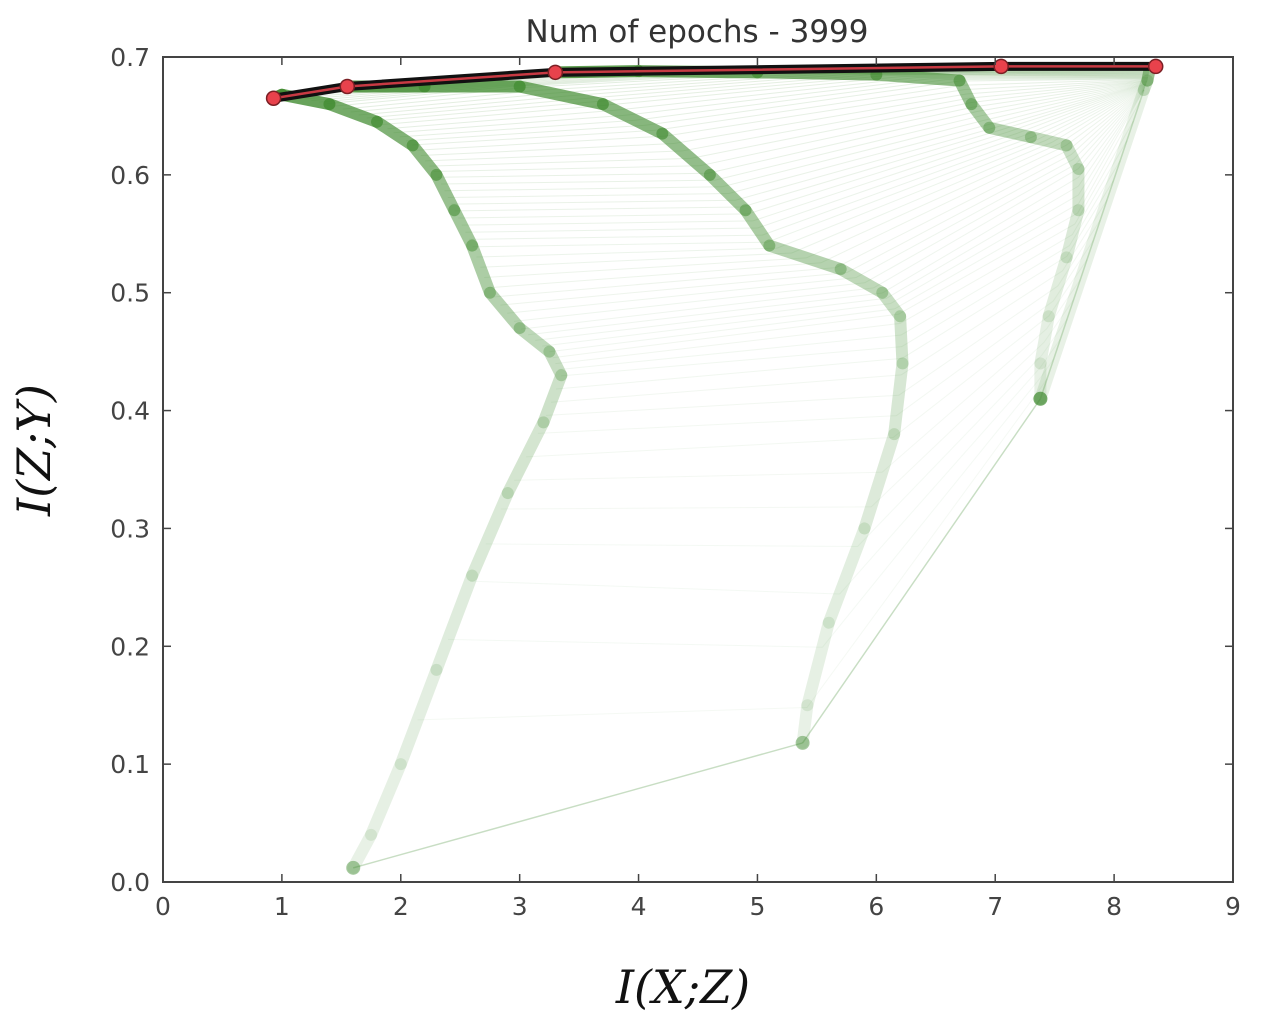  I want to click on x-tick-label: 3, so click(520, 906).